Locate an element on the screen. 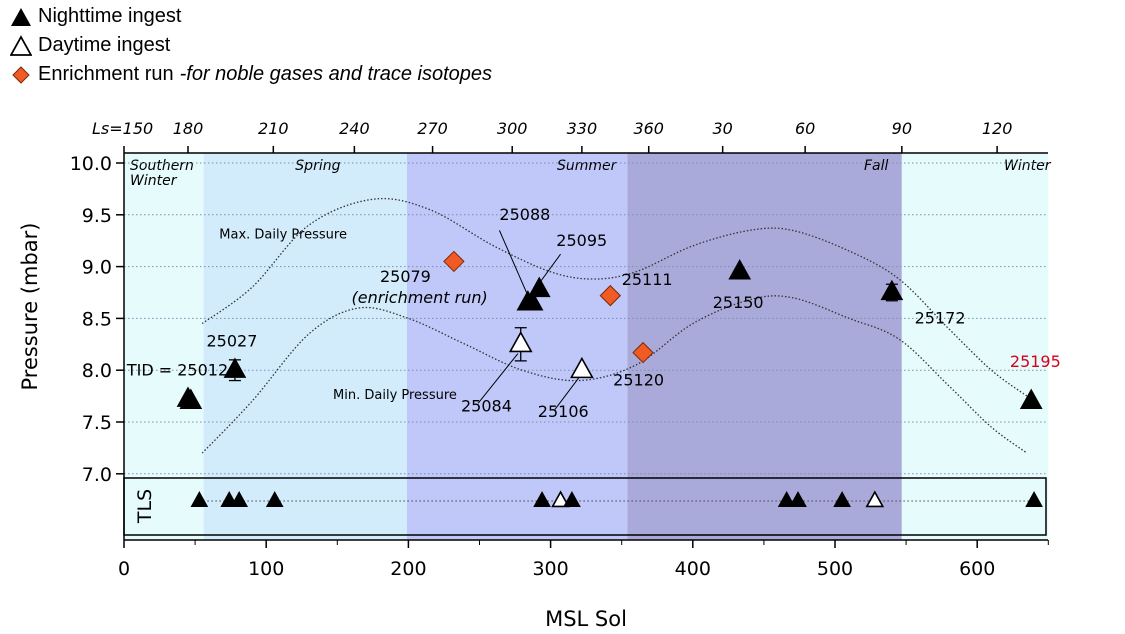 Image resolution: width=1125 pixels, height=634 pixels. y-tick-label: 8.5 is located at coordinates (97, 319).